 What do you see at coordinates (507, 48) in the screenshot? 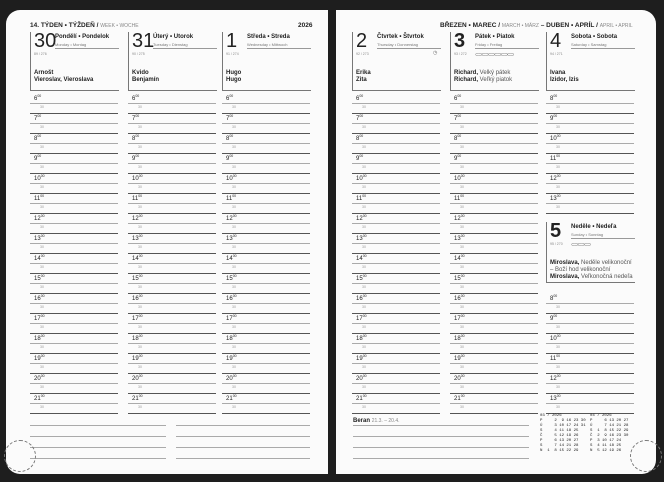
I see `day-divider` at bounding box center [507, 48].